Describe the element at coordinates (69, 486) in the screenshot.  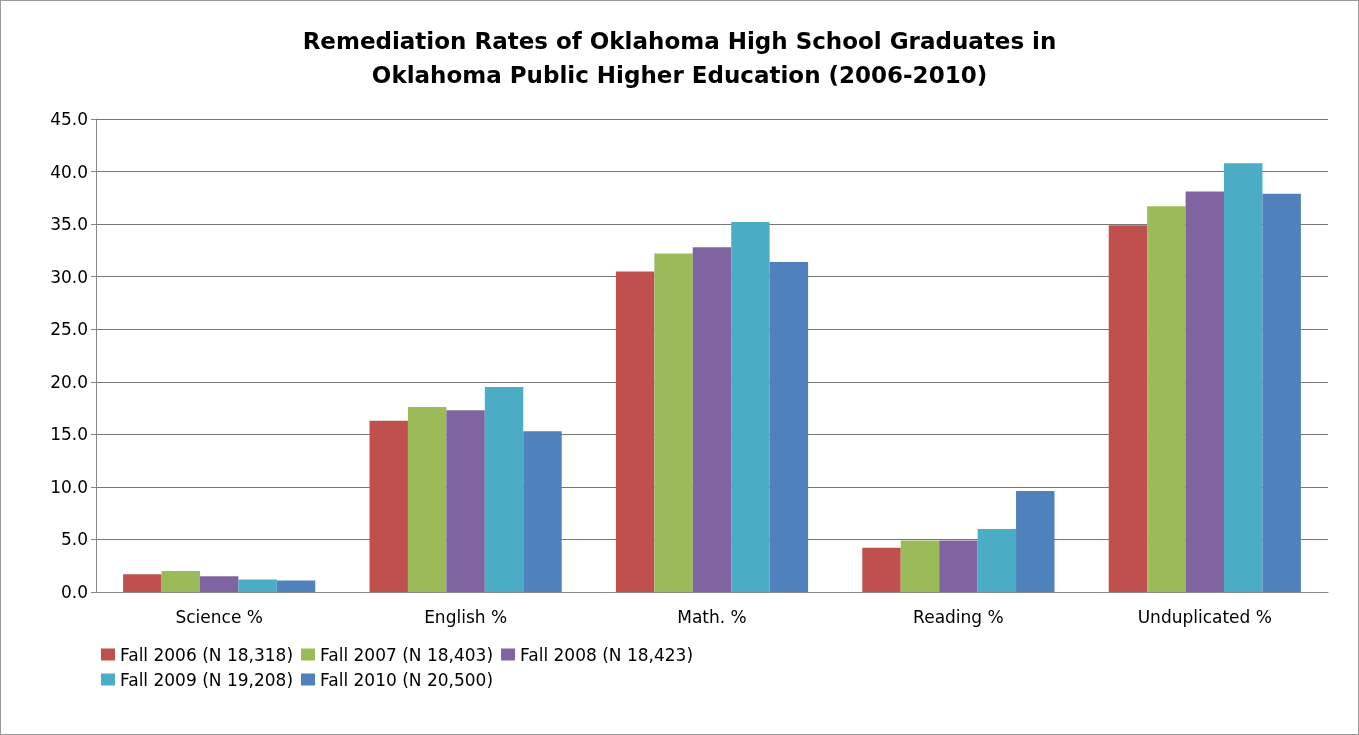
I see `y-tick-label: 10.0` at that location.